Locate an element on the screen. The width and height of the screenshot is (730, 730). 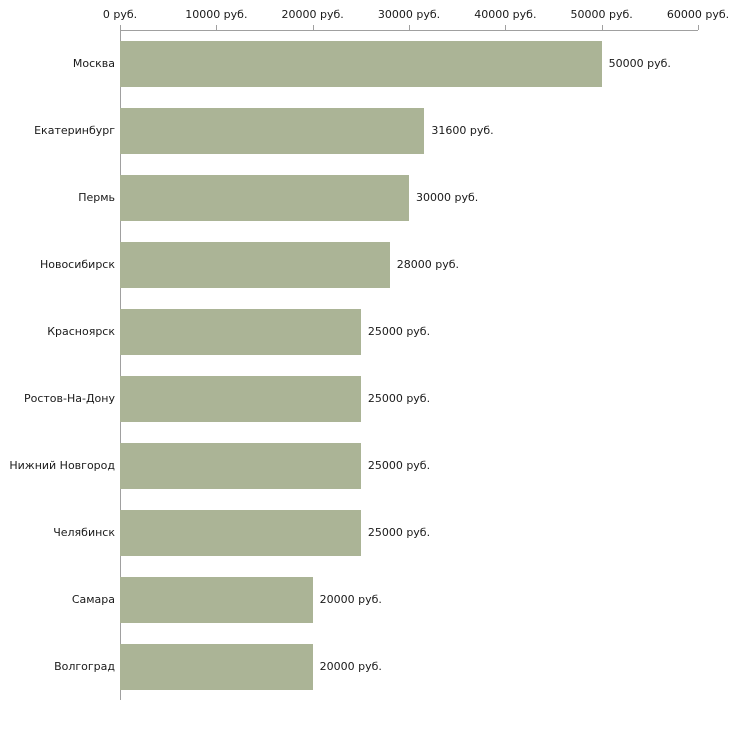
bar-row: Новосибирск 28000 руб. is located at coordinates (365, 264).